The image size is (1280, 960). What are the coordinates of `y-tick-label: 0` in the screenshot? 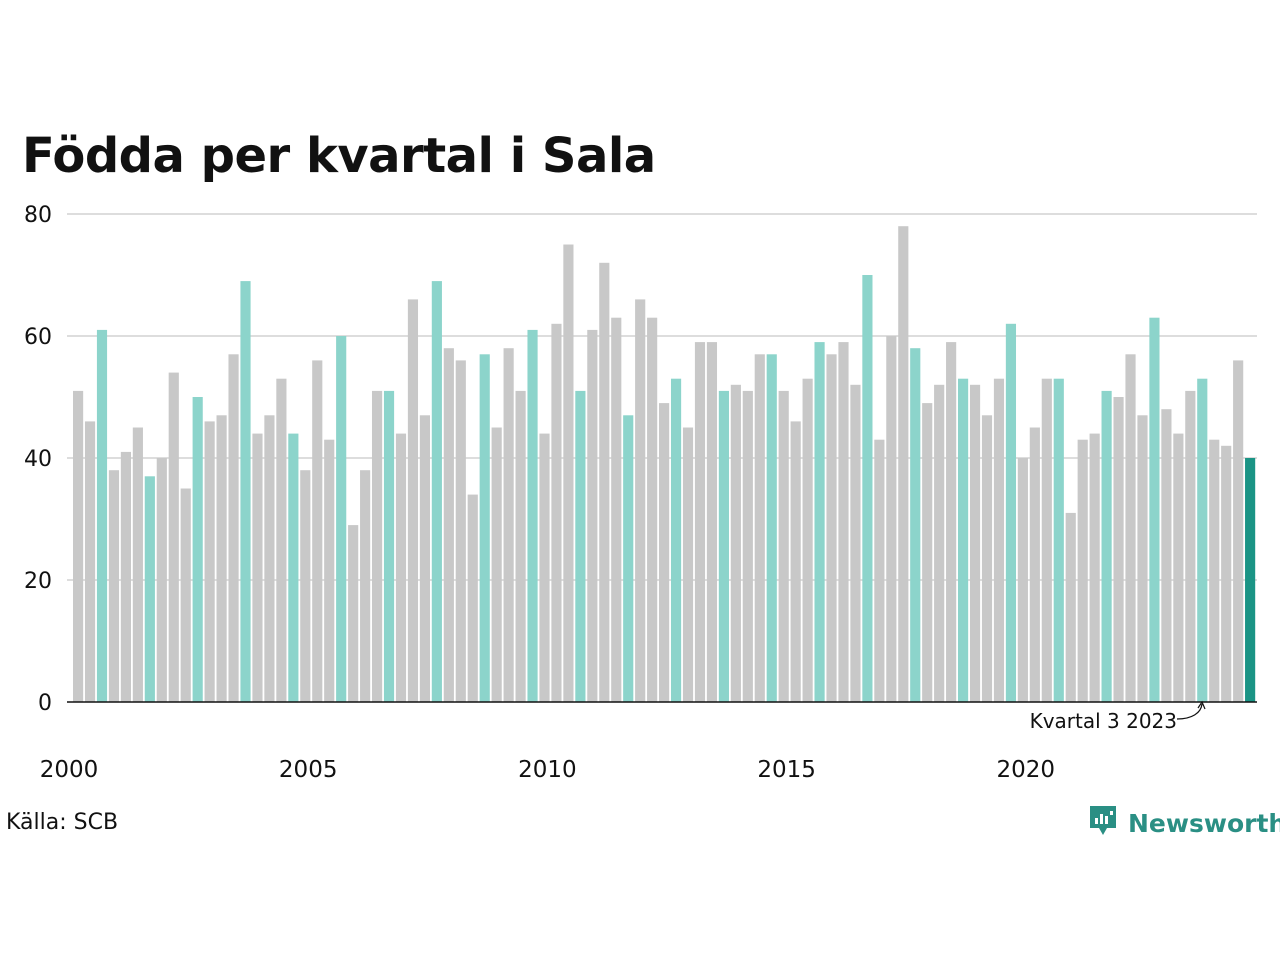 It's located at (45, 703).